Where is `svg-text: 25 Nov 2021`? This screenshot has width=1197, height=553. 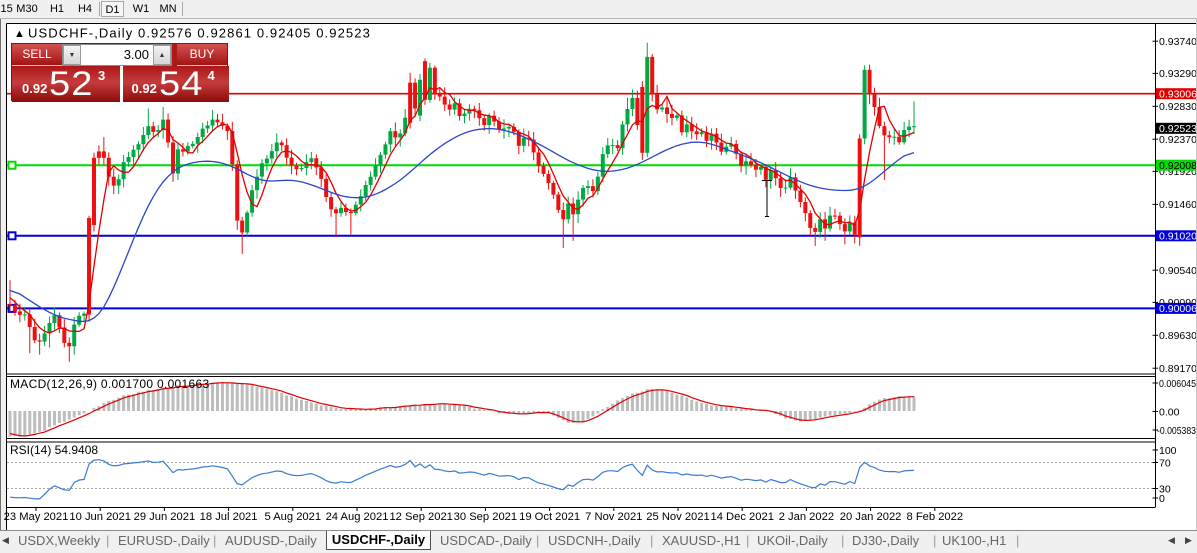
svg-text: 25 Nov 2021 is located at coordinates (677, 517).